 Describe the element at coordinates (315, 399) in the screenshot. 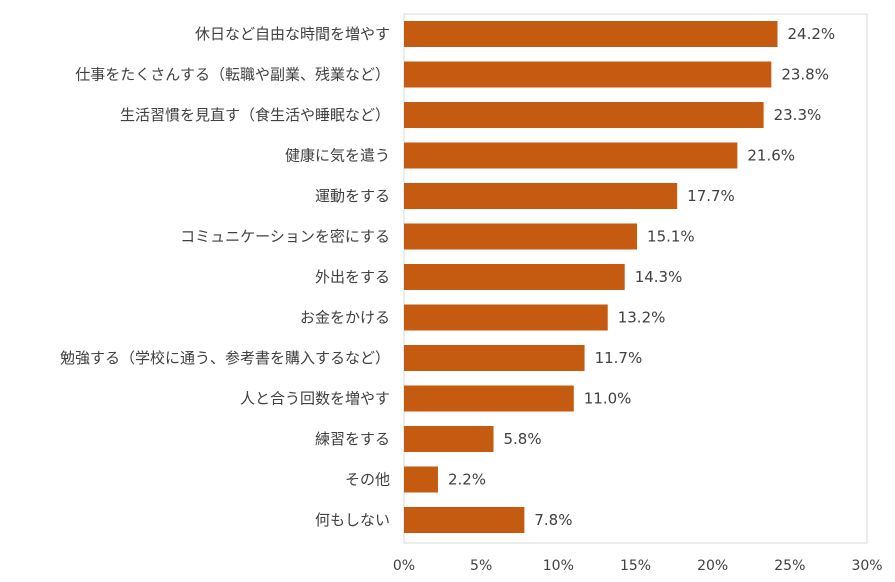

I see `category-label: 人と合う回数を増やす` at that location.